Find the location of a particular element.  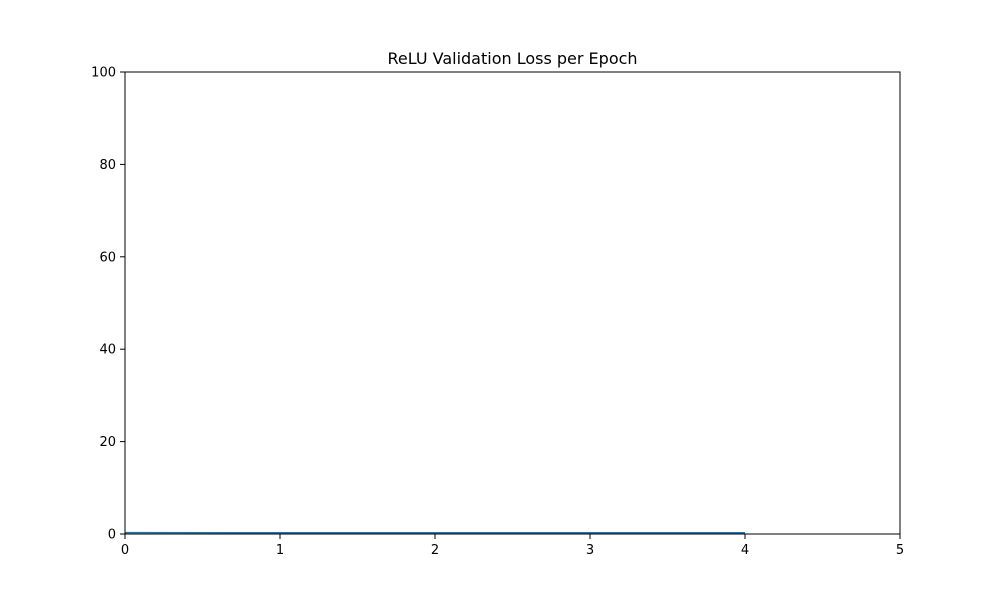

y-tick-label: 40 is located at coordinates (107, 350).